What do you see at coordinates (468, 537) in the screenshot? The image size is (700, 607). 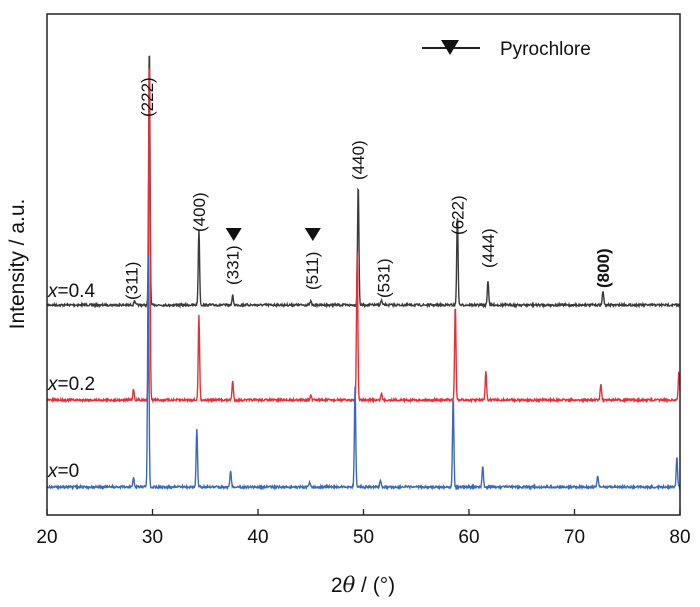 I see `x-tick-label-4: 60` at bounding box center [468, 537].